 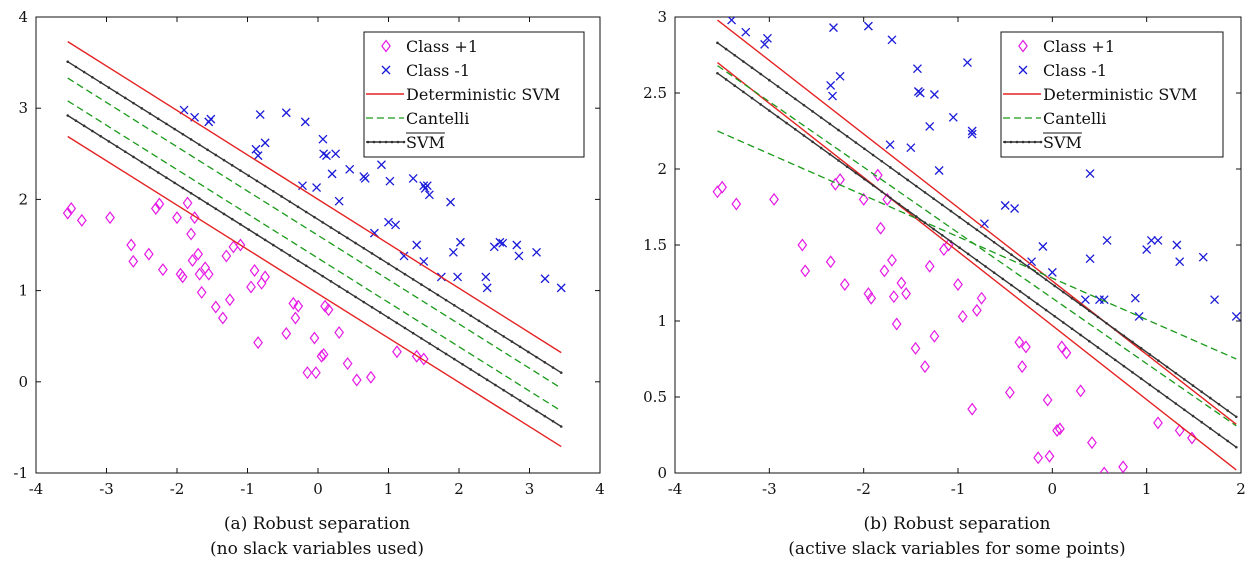 What do you see at coordinates (437, 118) in the screenshot?
I see `legend-label: Cantelli` at bounding box center [437, 118].